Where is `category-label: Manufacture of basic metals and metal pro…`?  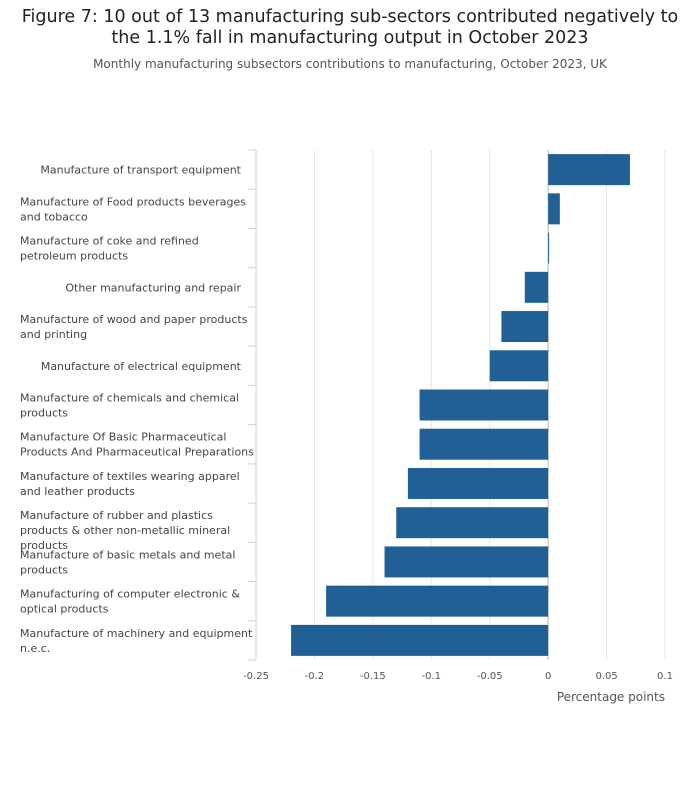 category-label: Manufacture of basic metals and metal pro… is located at coordinates (127, 562).